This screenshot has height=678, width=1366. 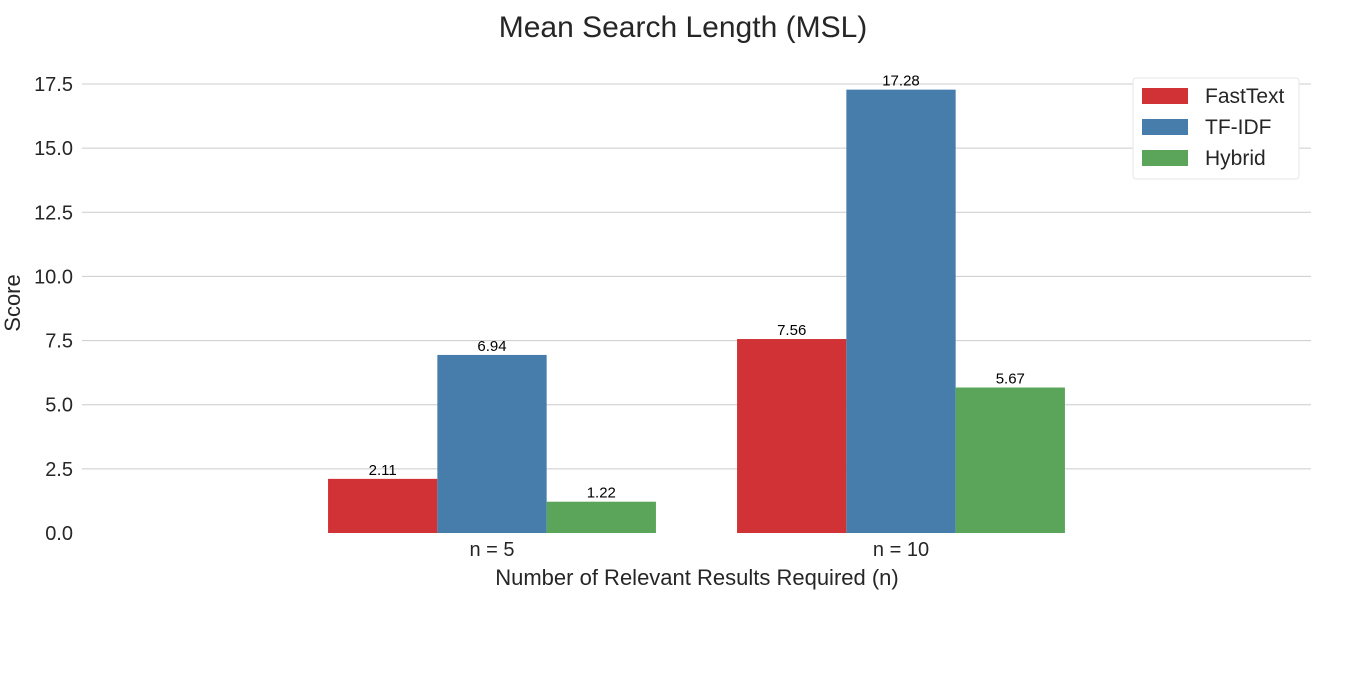 I want to click on legend: FastText TF-IDF Hybrid, so click(x=1216, y=128).